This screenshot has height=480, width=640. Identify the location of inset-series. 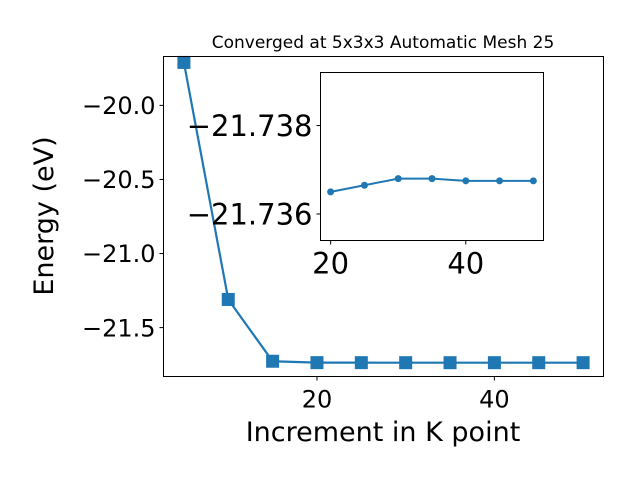
(432, 185).